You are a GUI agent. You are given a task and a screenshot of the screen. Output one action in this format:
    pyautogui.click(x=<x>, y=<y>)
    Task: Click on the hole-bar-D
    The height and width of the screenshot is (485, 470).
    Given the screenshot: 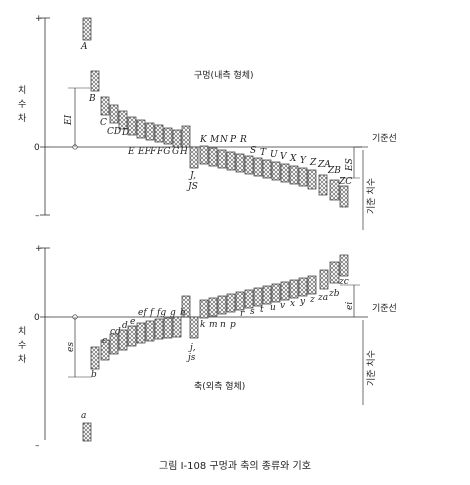 What is the action you would take?
    pyautogui.click(x=123, y=120)
    